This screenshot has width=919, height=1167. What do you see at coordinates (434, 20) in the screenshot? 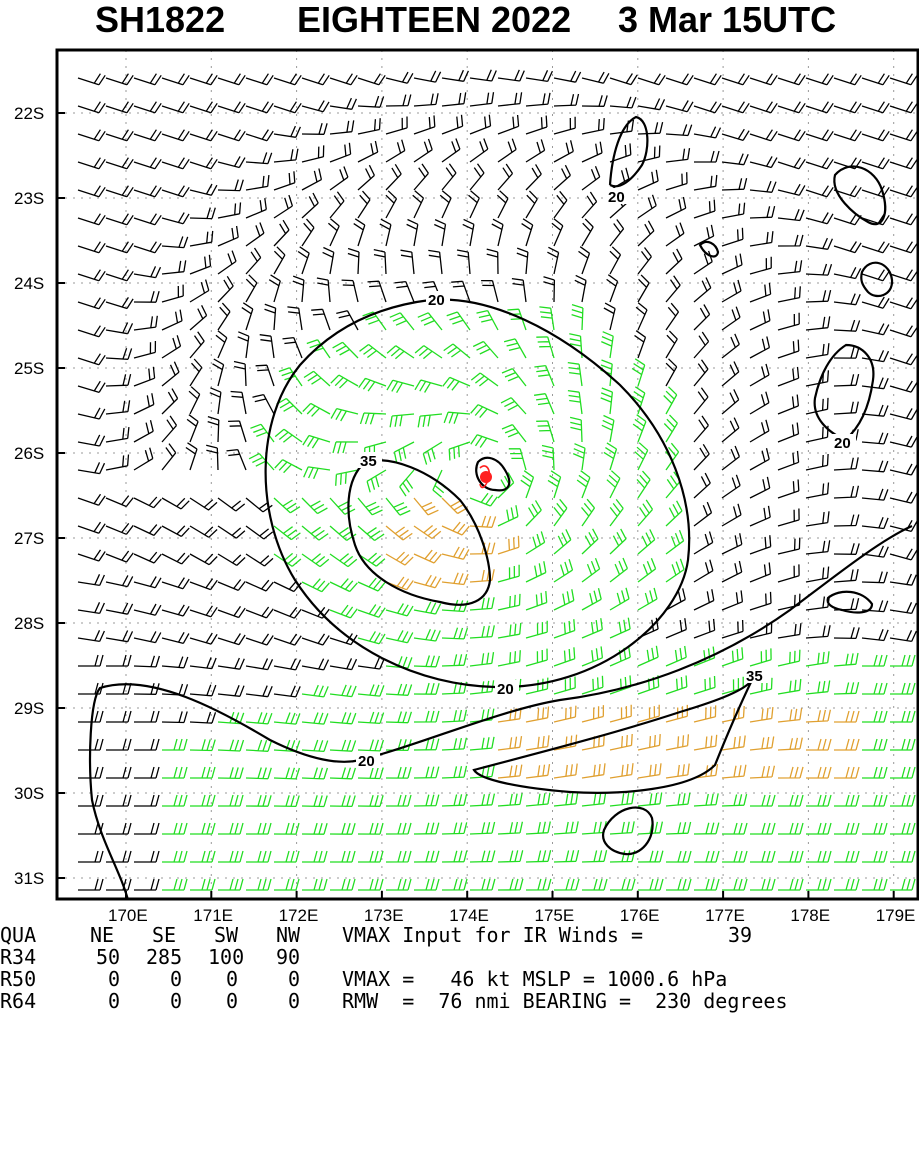
I see `storm-name: EIGHTEEN 2022` at bounding box center [434, 20].